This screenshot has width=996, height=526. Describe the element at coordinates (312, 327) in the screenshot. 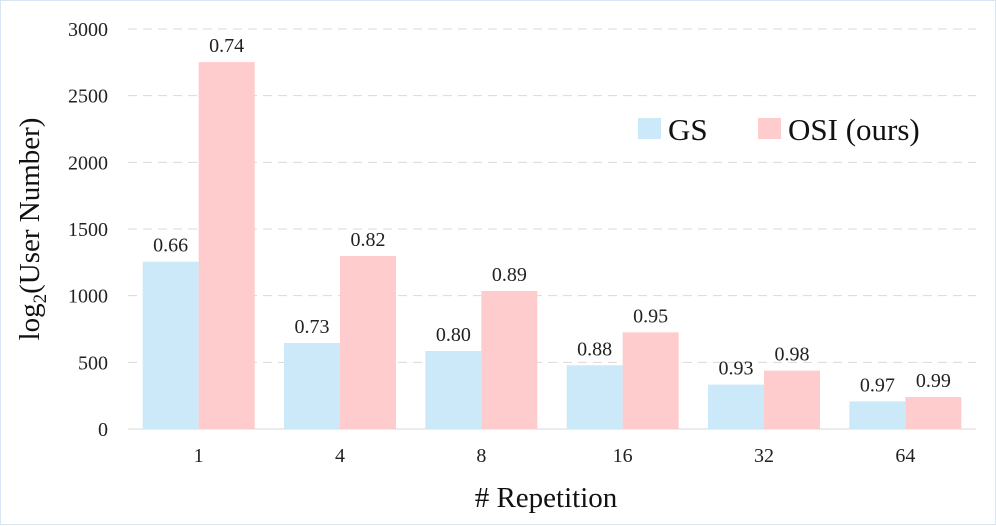

I see `data-label: 0.73` at that location.